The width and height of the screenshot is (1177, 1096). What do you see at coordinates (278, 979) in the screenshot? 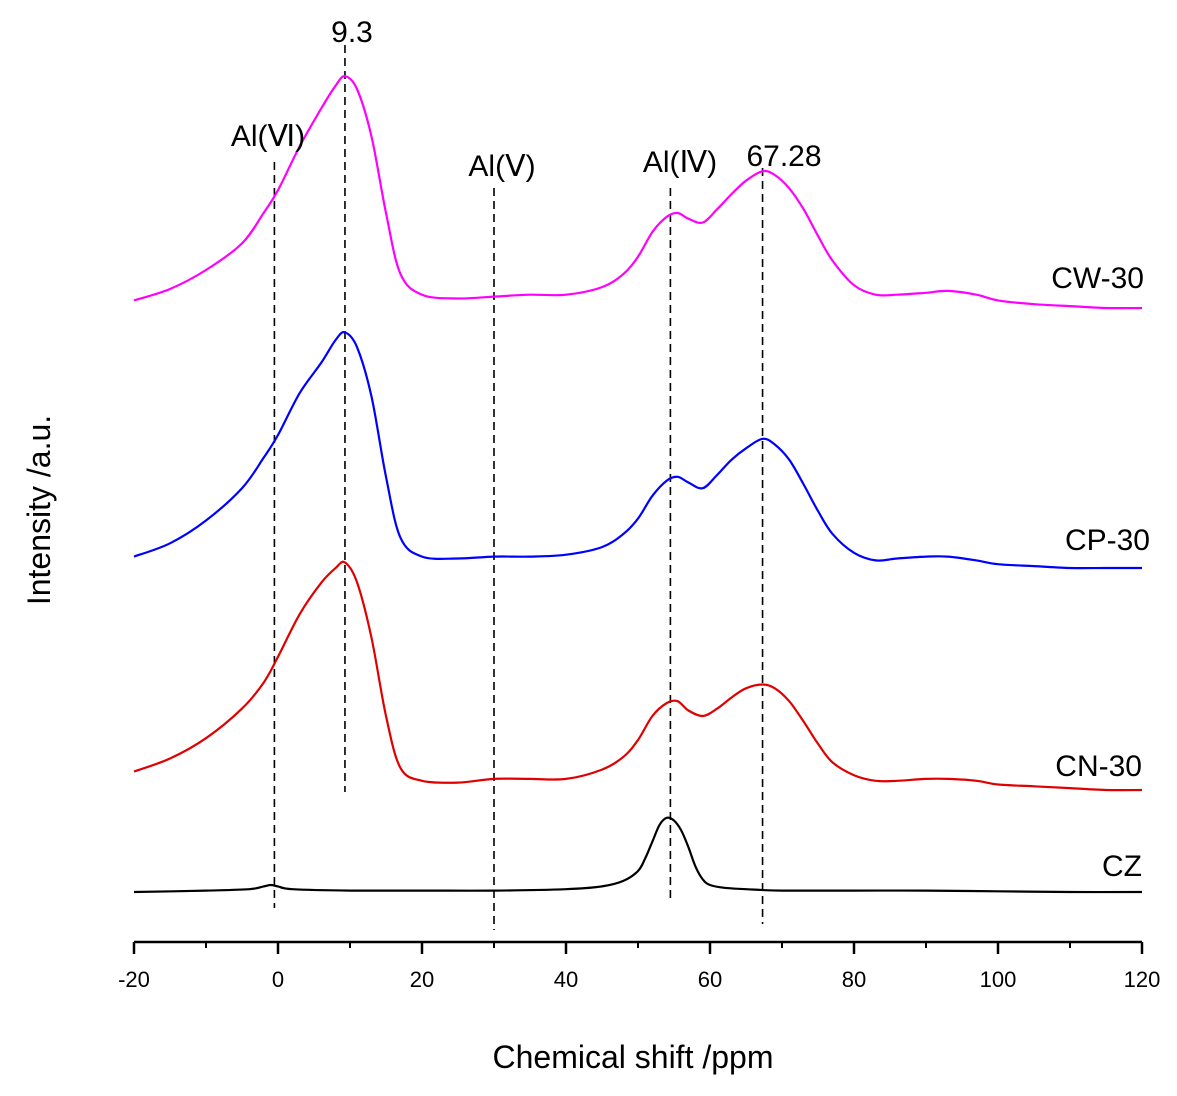
I see `x-tick-label: 0` at bounding box center [278, 979].